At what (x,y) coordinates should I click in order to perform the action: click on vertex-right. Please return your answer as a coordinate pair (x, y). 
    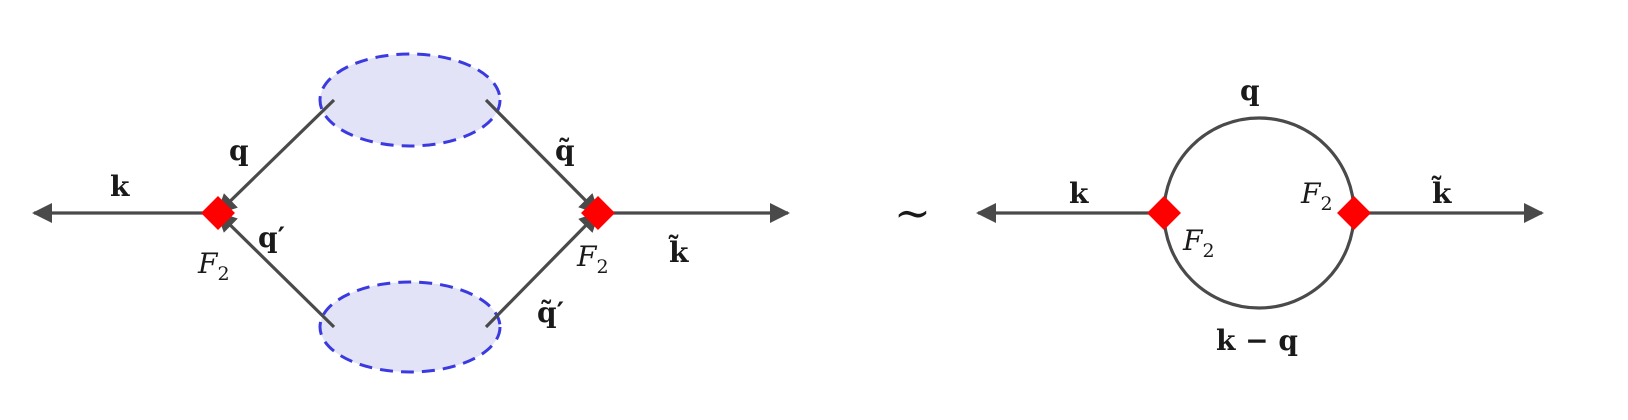
    Looking at the image, I should click on (598, 213).